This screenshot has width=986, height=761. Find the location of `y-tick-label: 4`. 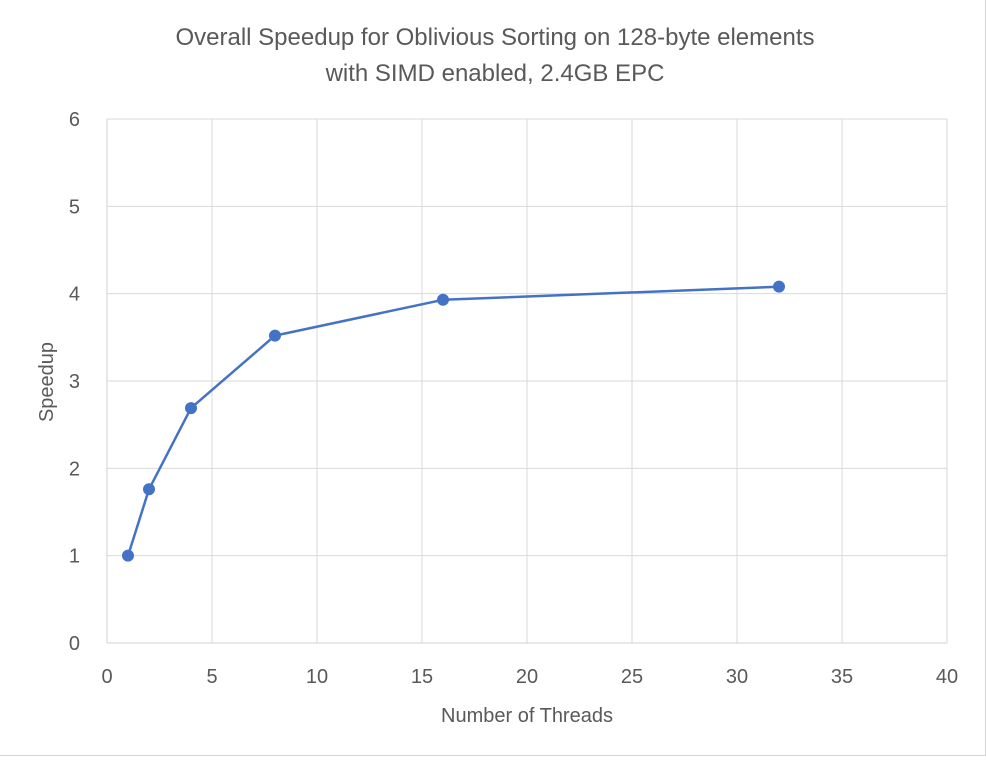

y-tick-label: 4 is located at coordinates (74, 295).